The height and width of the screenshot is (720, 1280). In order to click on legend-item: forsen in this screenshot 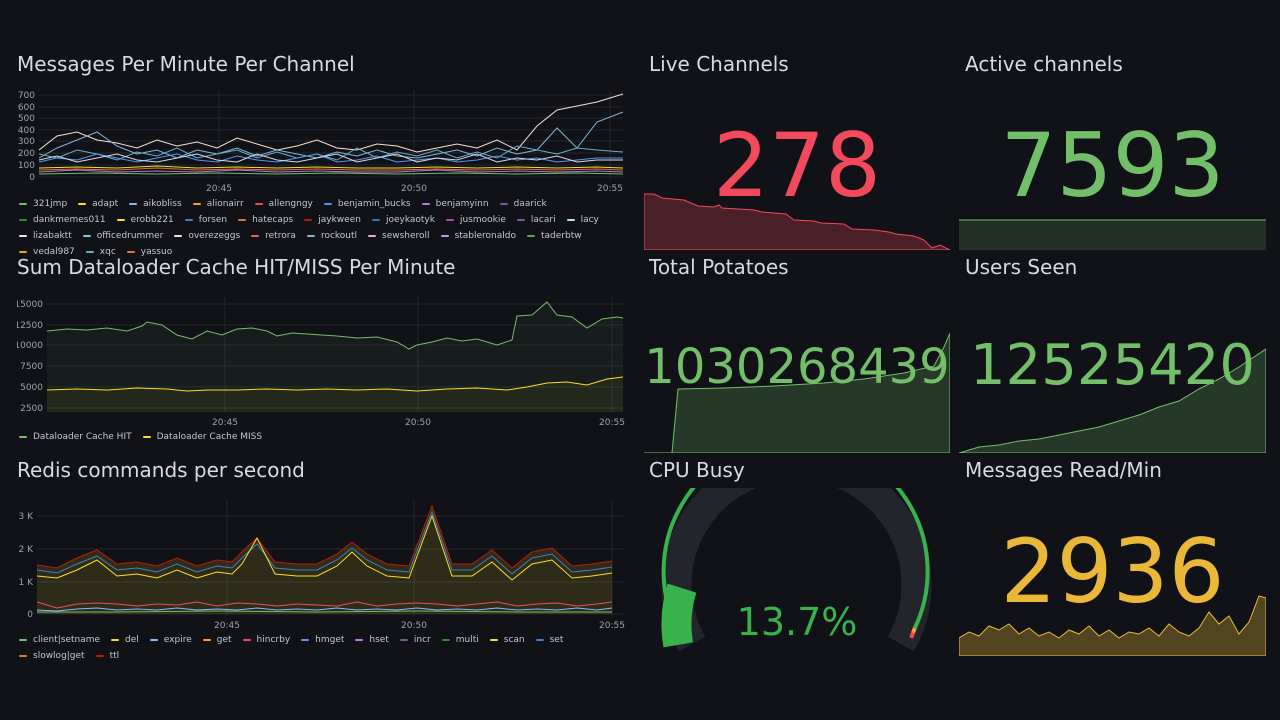, I will do `click(206, 220)`.